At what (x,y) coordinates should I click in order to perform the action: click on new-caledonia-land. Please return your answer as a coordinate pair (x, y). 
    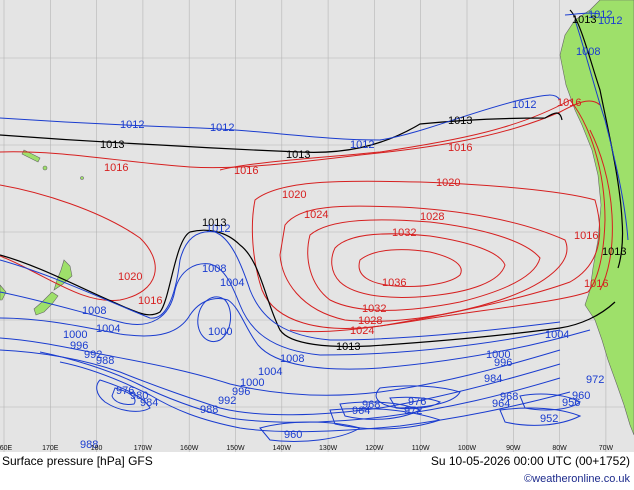
    Looking at the image, I should click on (31, 156).